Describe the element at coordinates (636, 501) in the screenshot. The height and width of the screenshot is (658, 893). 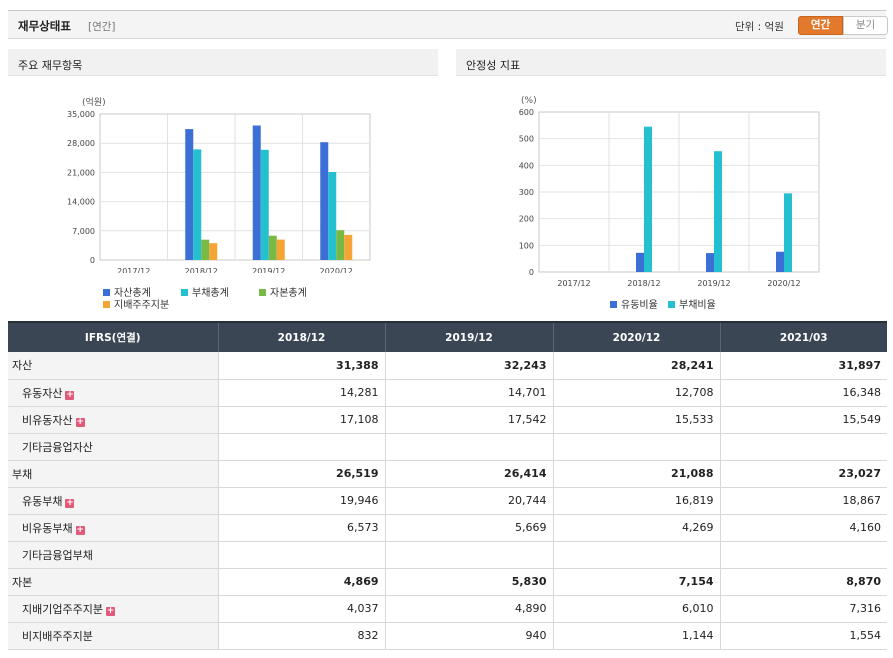
I see `value-cell: 16,819` at that location.